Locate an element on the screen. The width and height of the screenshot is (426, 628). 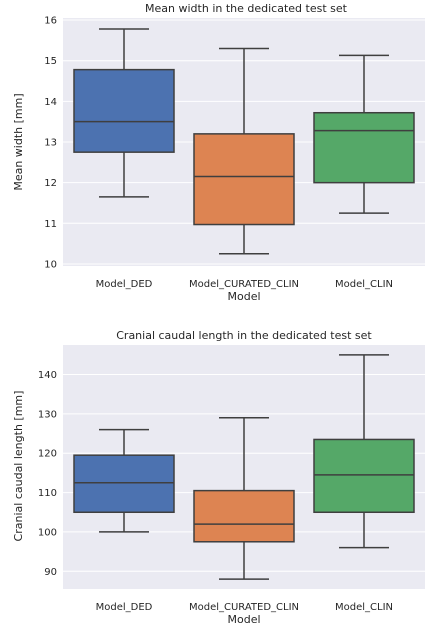
y-tick-label: 11 is located at coordinates (50, 224).